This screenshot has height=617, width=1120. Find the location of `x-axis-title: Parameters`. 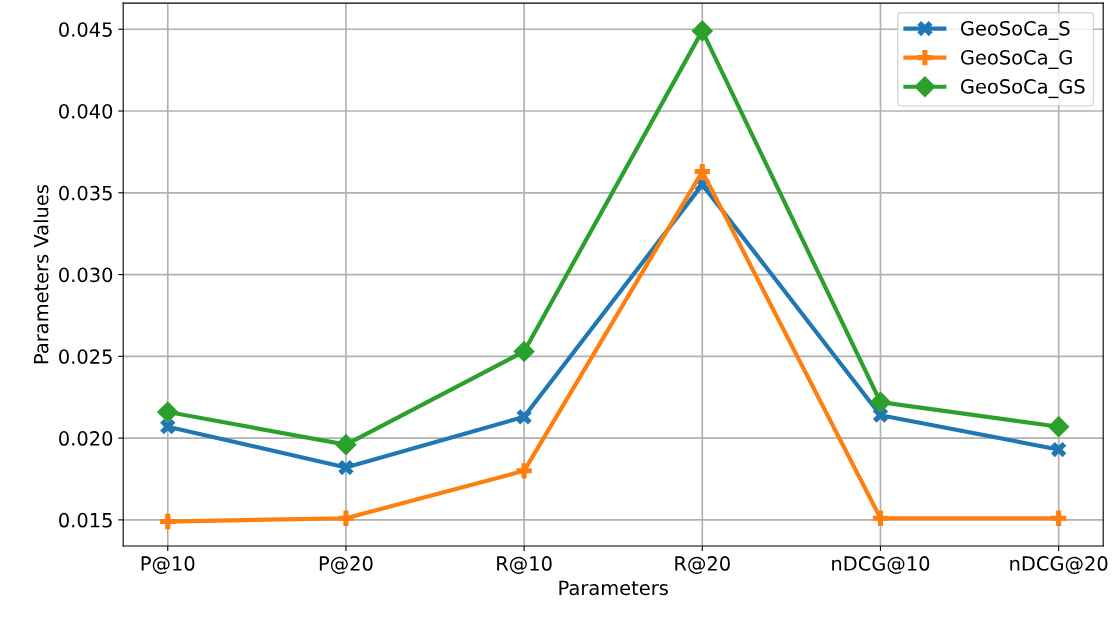

x-axis-title: Parameters is located at coordinates (613, 588).